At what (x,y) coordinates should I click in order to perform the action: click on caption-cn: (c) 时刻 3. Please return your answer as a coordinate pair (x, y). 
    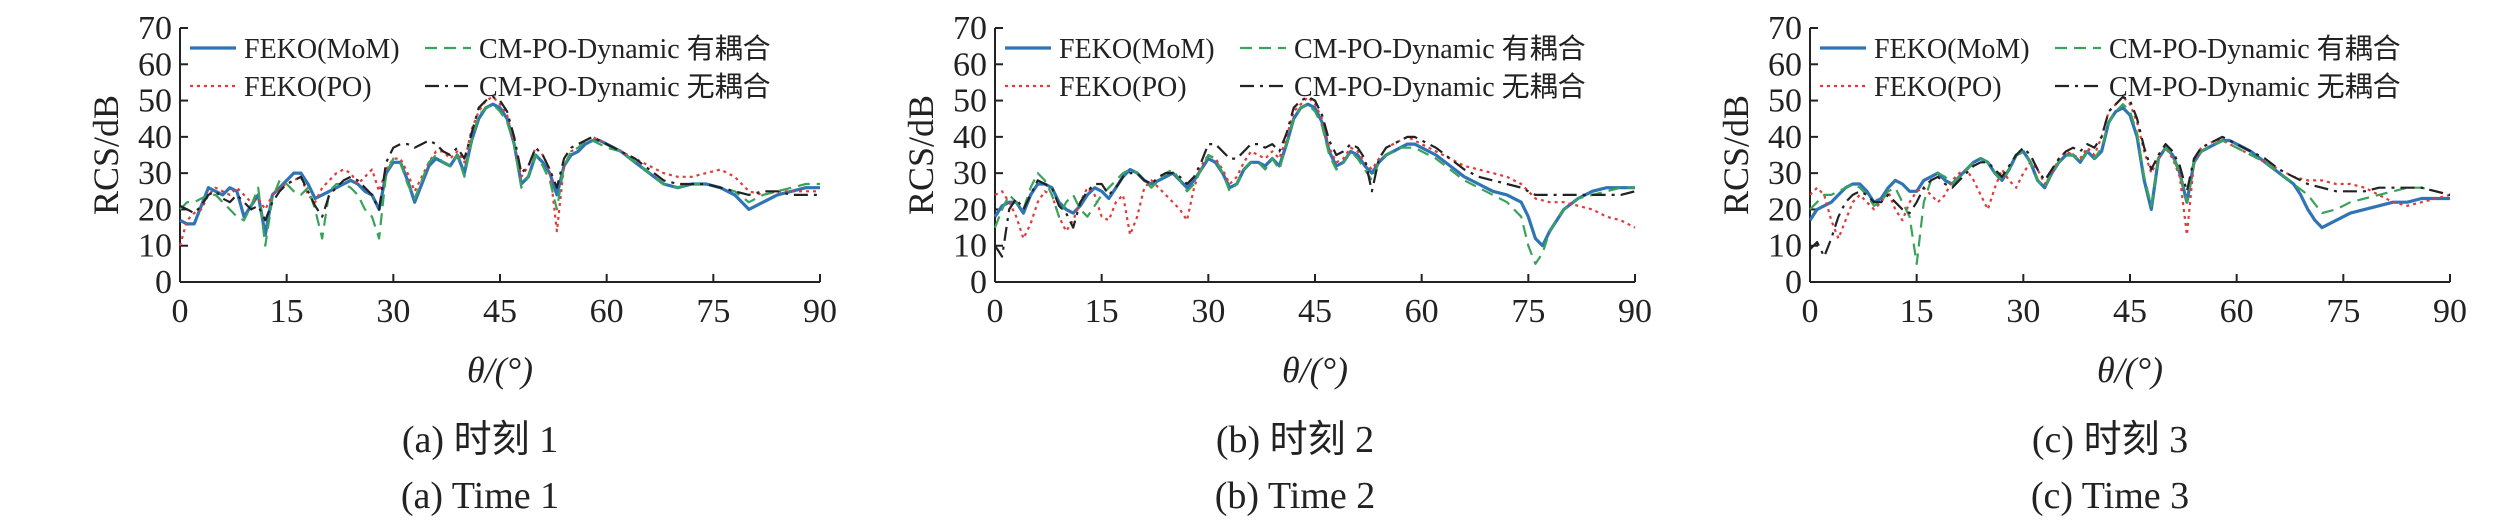
    Looking at the image, I should click on (2110, 440).